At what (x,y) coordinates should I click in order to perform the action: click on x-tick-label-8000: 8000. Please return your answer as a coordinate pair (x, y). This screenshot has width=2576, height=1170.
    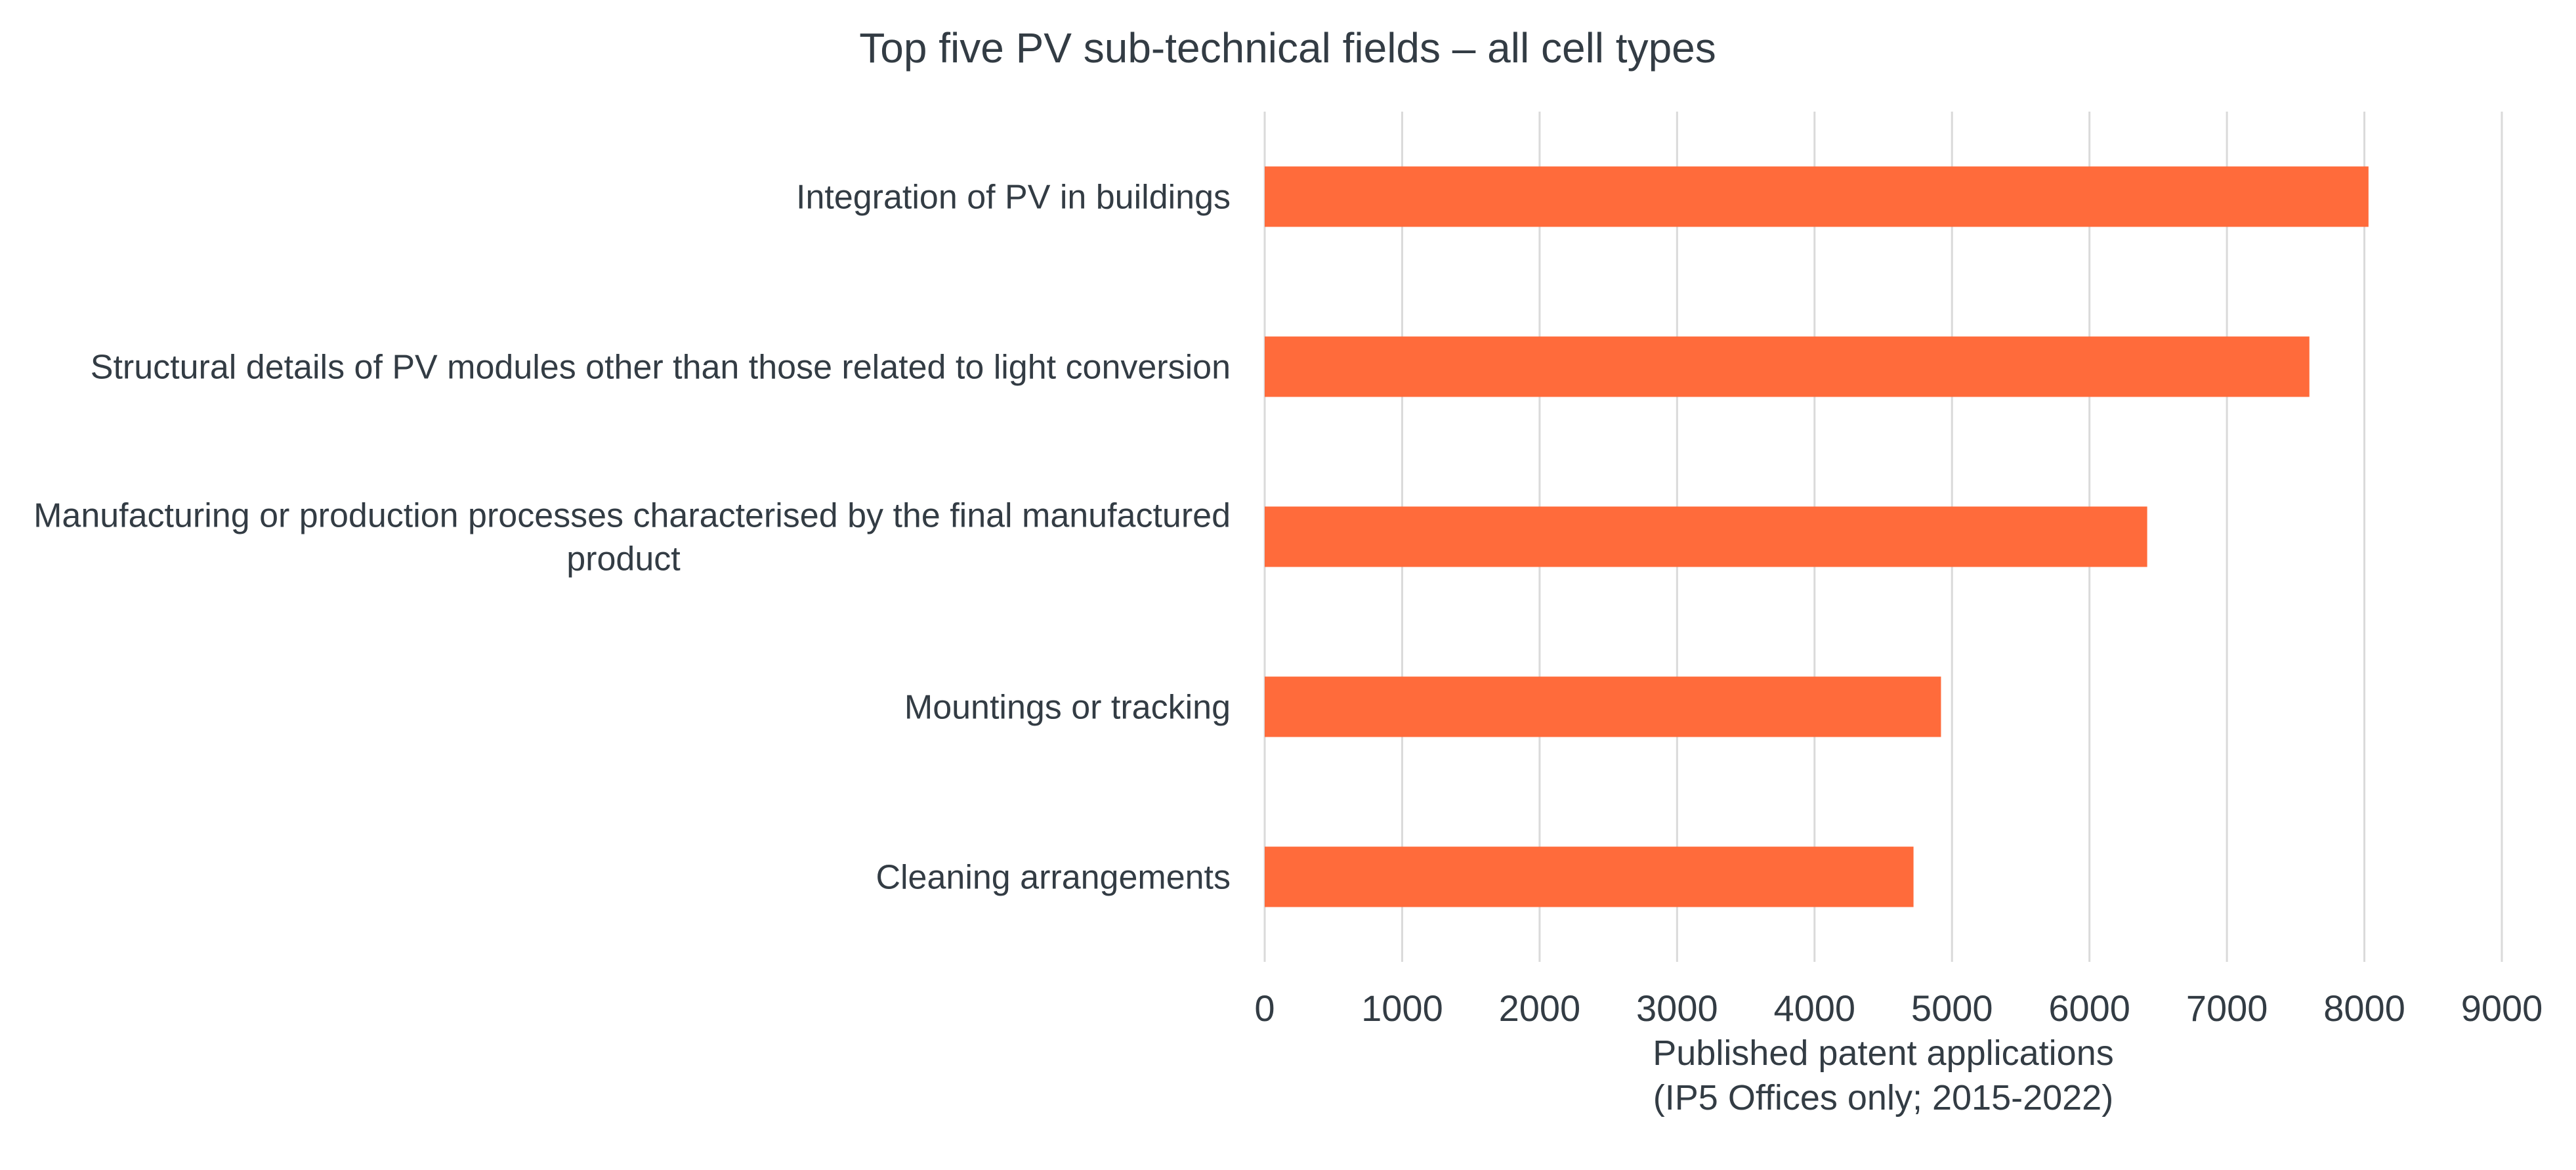
    Looking at the image, I should click on (2364, 1008).